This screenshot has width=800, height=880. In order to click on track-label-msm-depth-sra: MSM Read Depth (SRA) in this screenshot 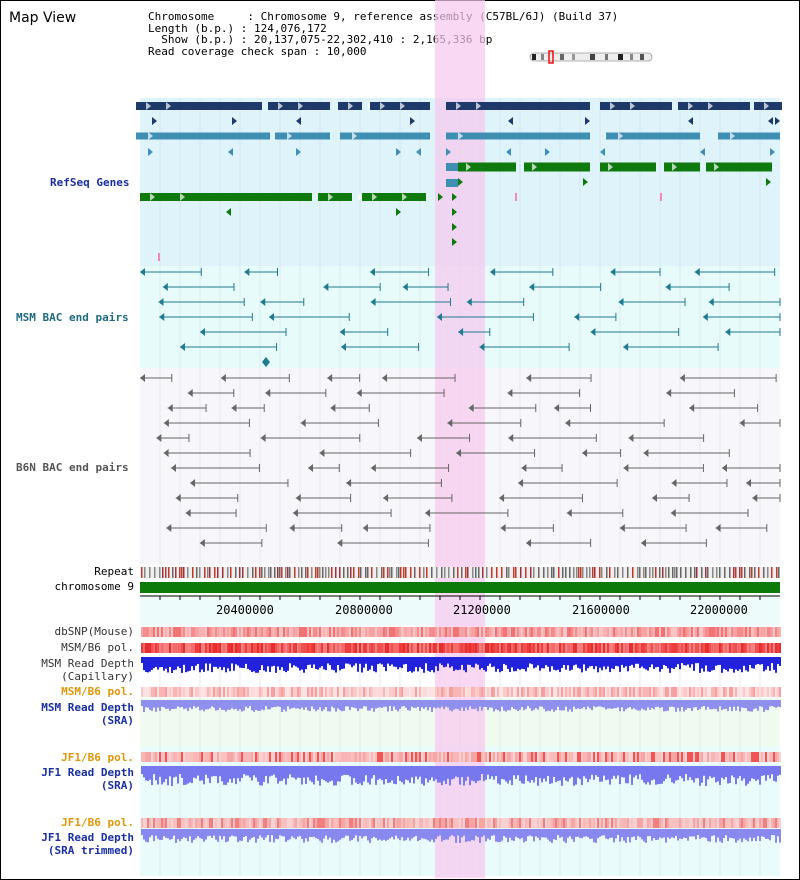, I will do `click(87, 714)`.